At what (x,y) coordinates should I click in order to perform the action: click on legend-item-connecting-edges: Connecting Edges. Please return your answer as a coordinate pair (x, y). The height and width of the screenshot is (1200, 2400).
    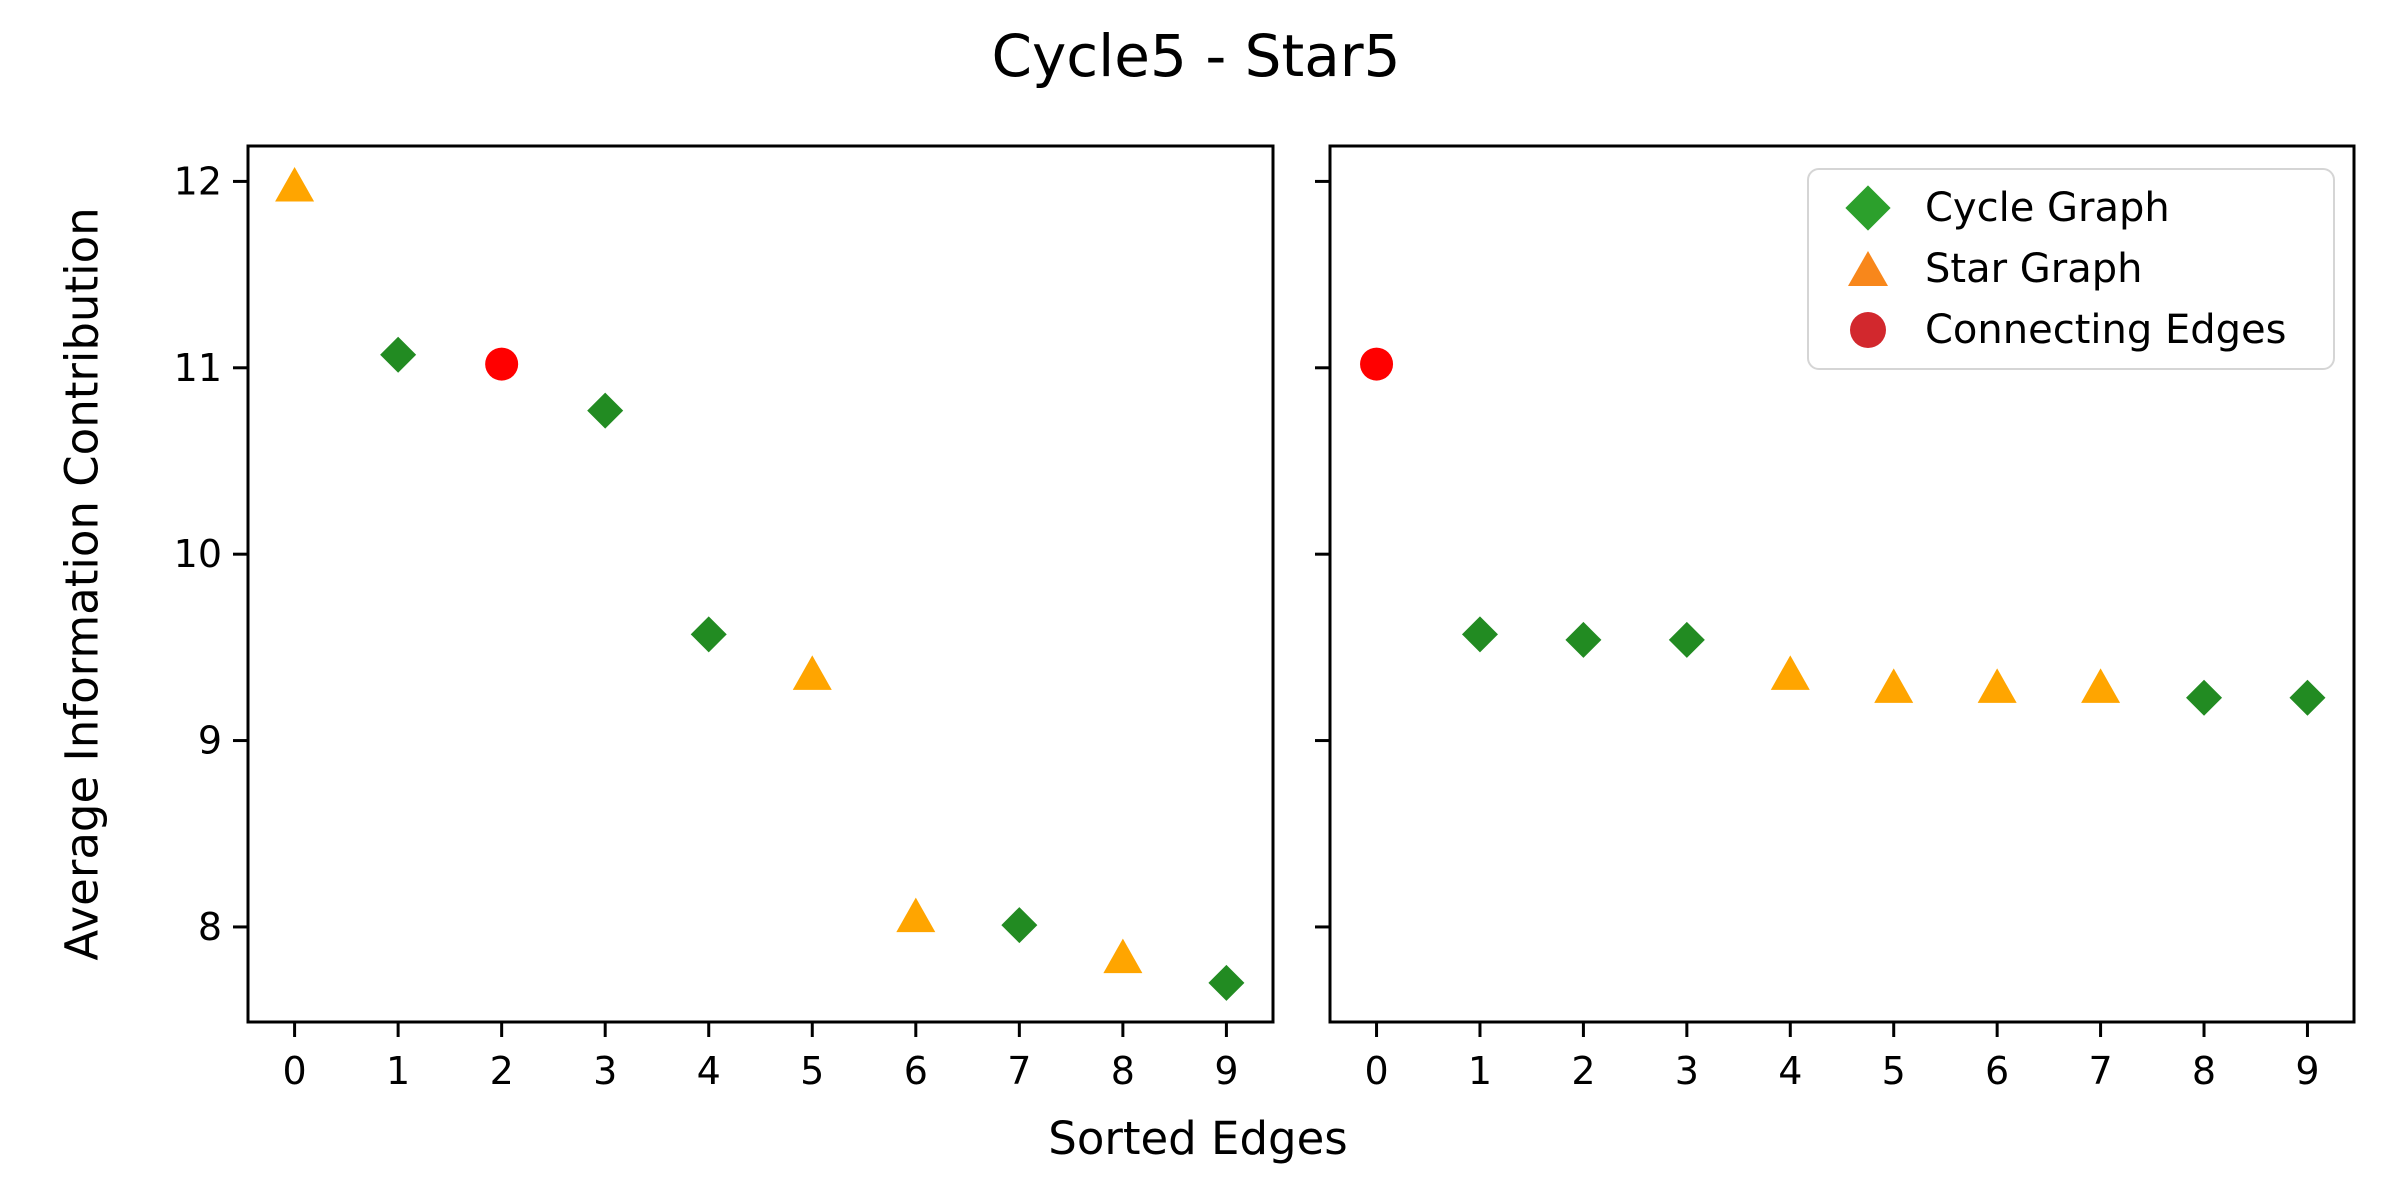
    Looking at the image, I should click on (2076, 330).